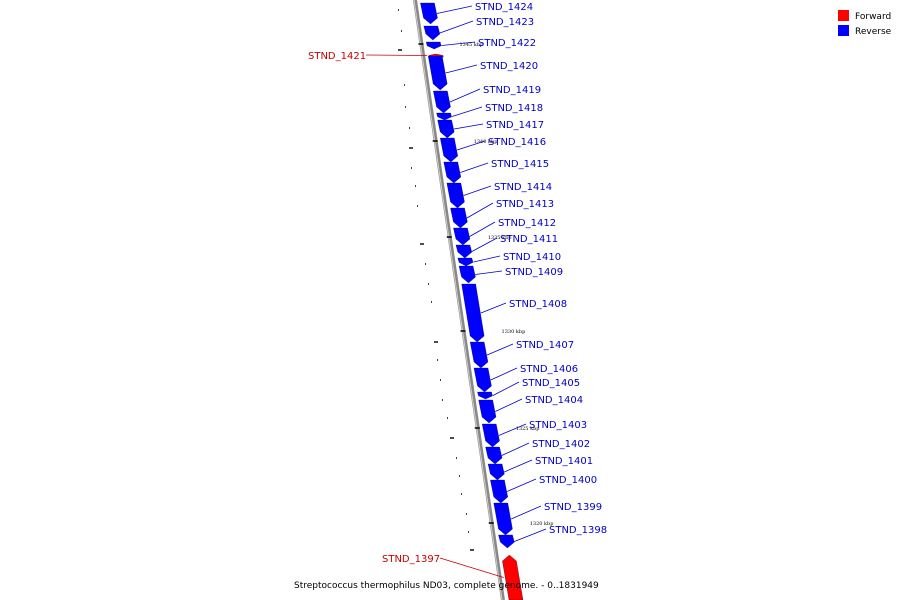  Describe the element at coordinates (545, 345) in the screenshot. I see `gene-label-stnd-1407: STND_1407` at that location.